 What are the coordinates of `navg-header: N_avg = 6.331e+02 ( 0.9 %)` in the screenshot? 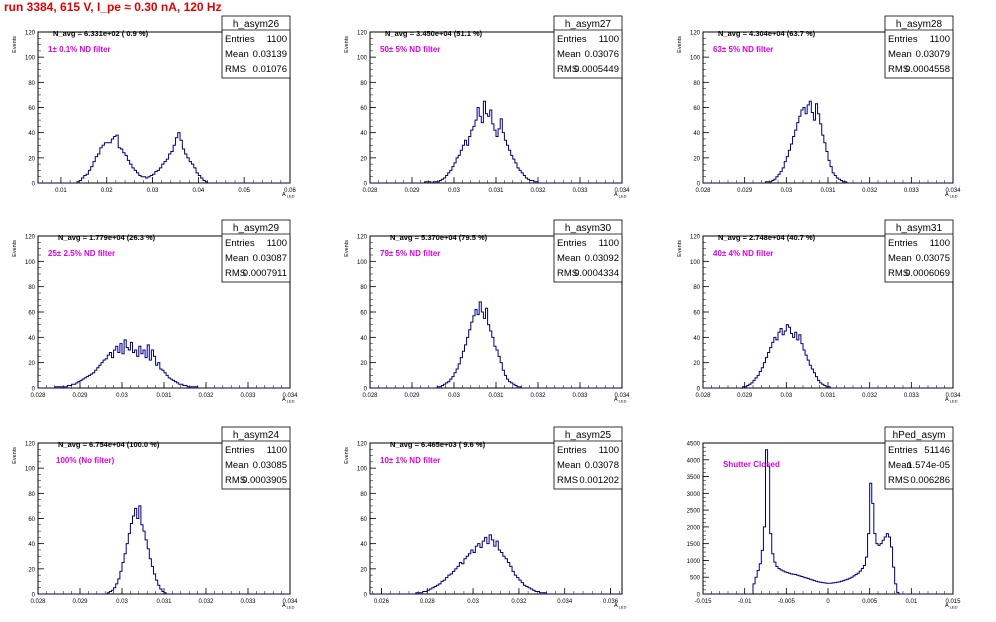 It's located at (101, 33).